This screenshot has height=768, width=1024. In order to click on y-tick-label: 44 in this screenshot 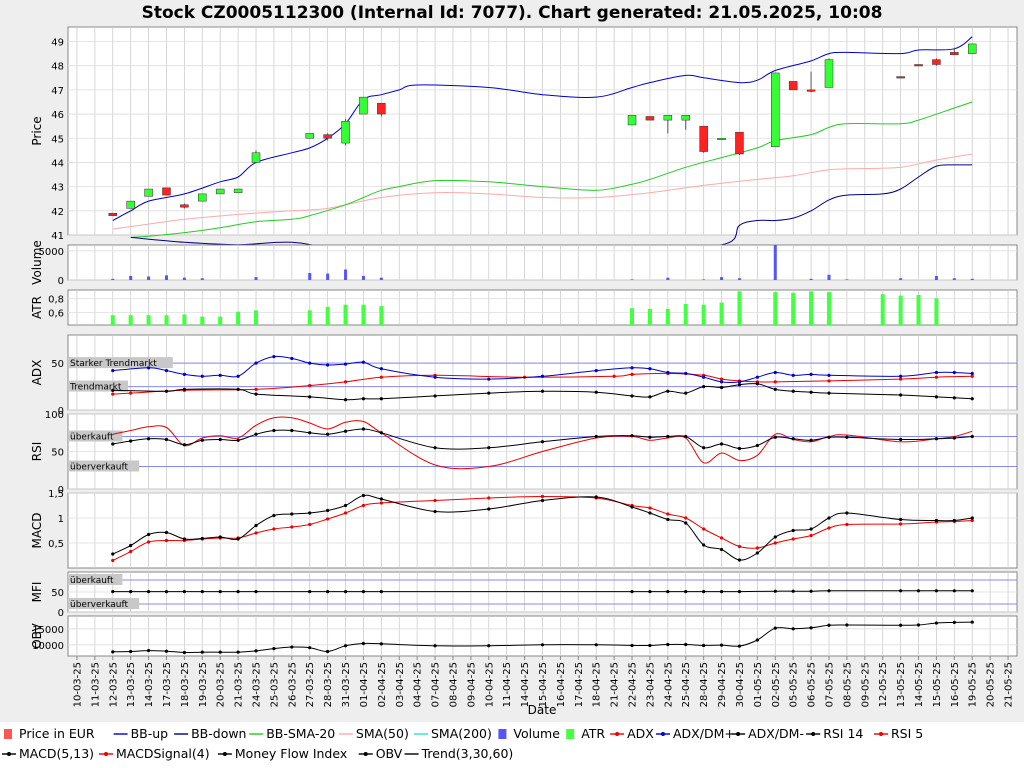, I will do `click(57, 163)`.